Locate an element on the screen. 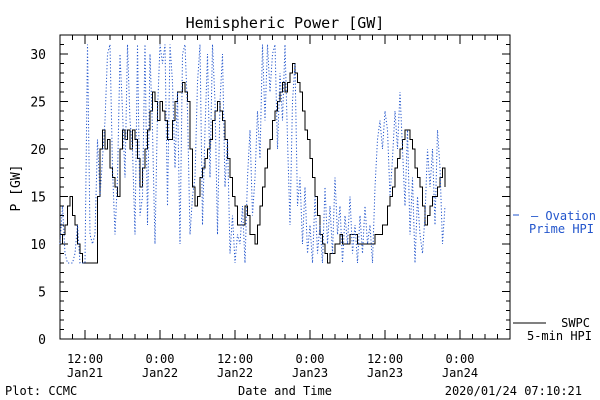 This screenshot has width=600, height=400. legend-swpc-line1: SWPC is located at coordinates (575, 323).